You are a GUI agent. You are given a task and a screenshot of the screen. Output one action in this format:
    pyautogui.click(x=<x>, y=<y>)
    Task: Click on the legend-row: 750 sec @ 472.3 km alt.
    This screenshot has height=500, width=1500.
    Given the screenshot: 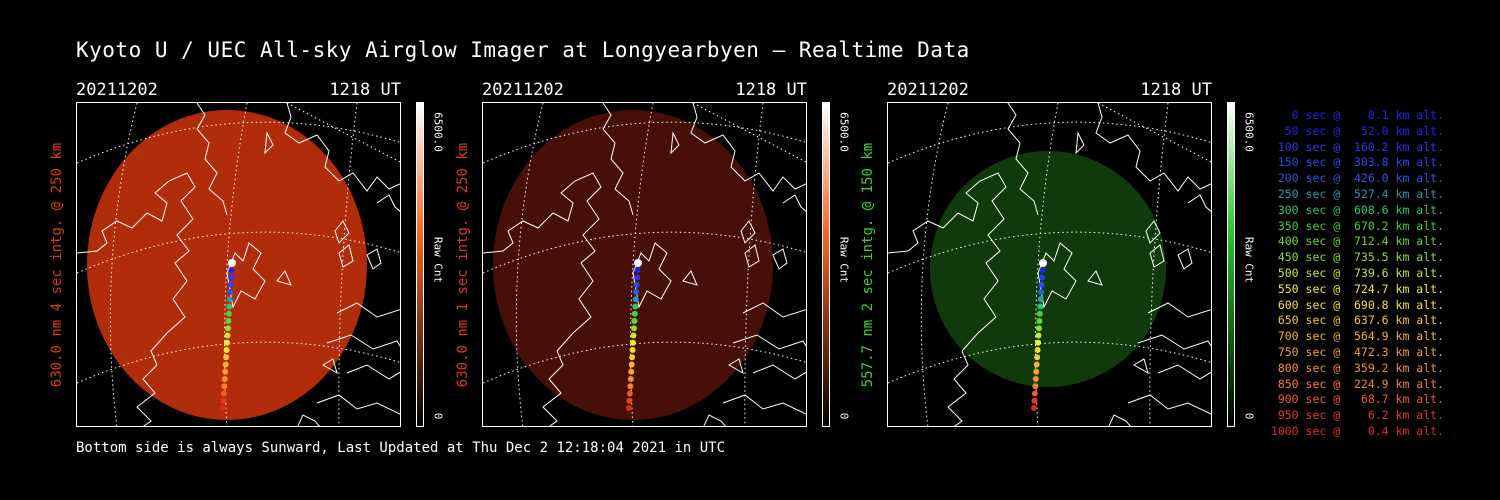 What is the action you would take?
    pyautogui.click(x=1357, y=351)
    